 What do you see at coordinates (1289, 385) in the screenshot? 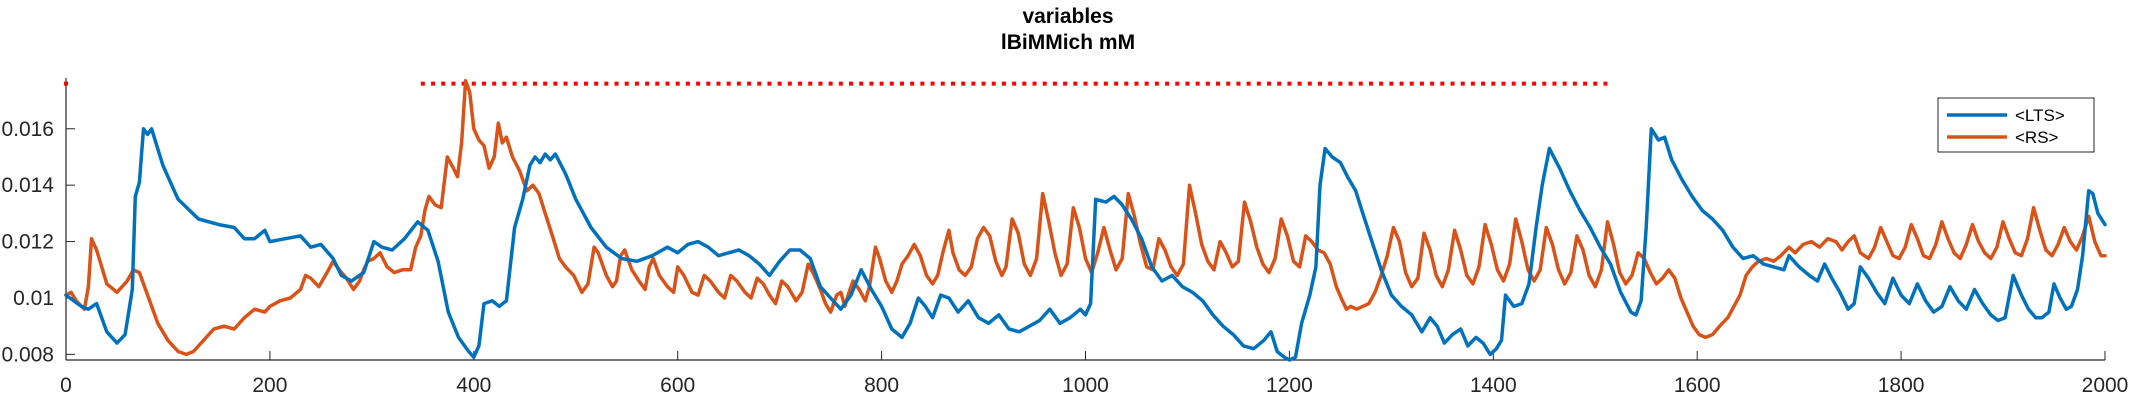
I see `x-tick-label: 1200` at bounding box center [1289, 385].